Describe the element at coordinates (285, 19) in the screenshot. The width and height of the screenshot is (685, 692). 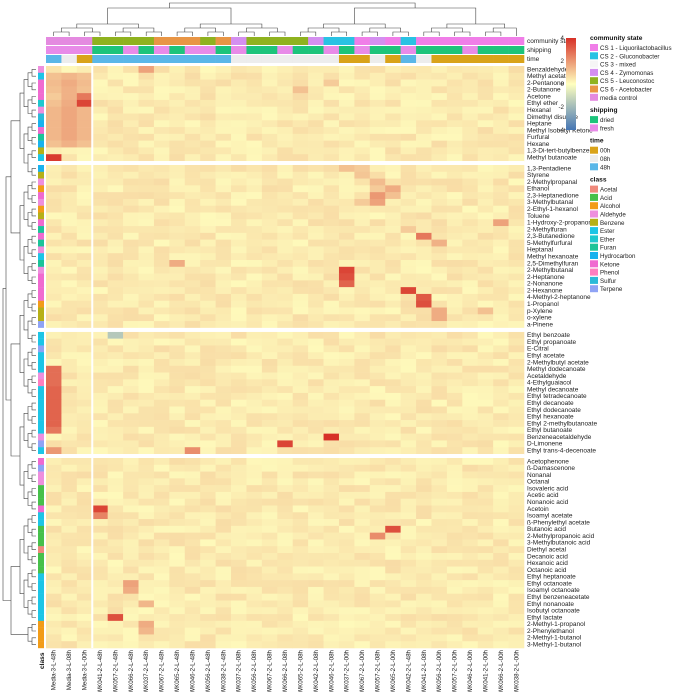
I see `column-dendrogram` at that location.